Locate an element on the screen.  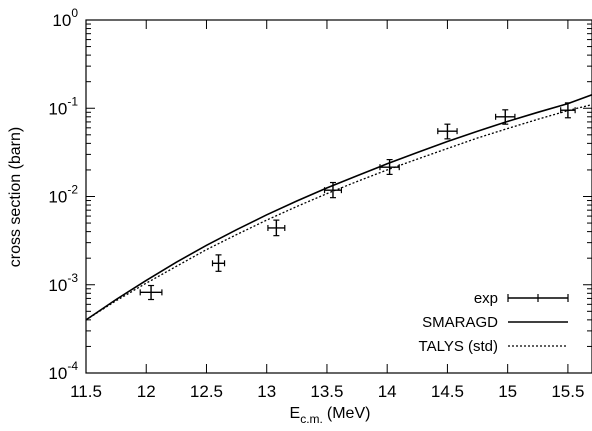
x-tick-label: 14.5 is located at coordinates (447, 391).